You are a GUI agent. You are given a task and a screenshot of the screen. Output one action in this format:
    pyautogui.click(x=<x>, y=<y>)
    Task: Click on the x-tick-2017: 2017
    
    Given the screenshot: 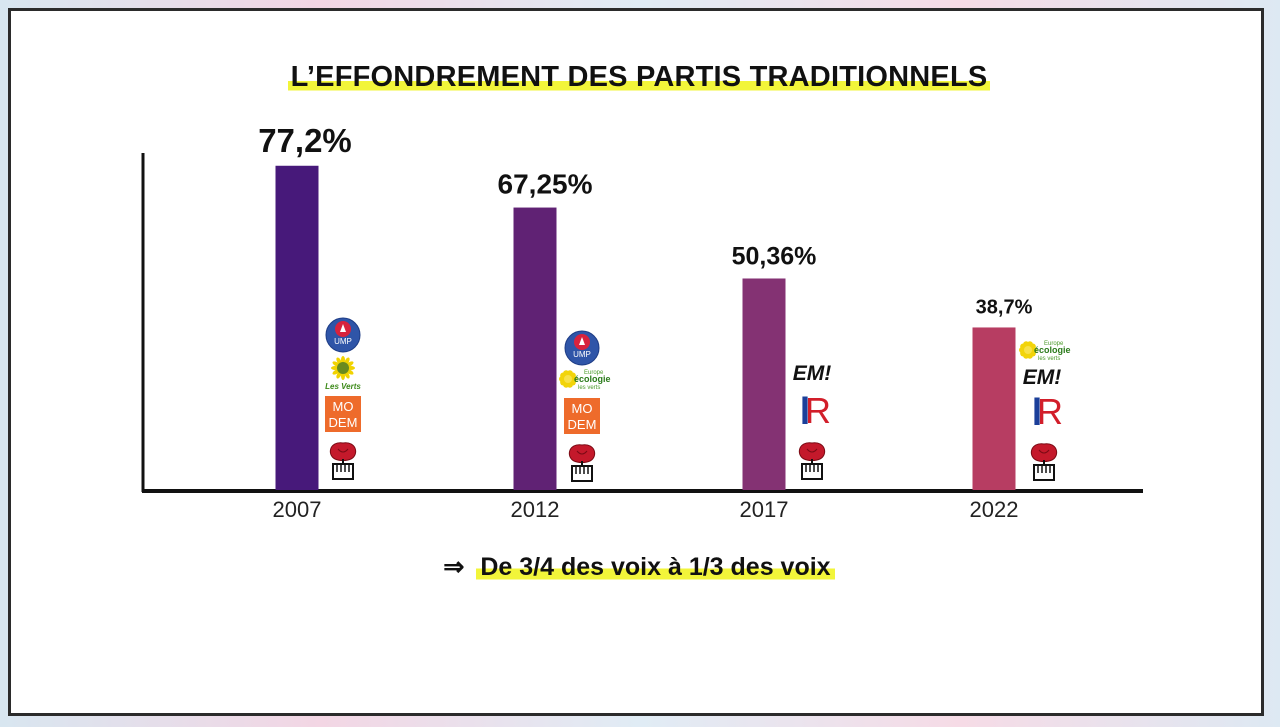 What is the action you would take?
    pyautogui.click(x=764, y=509)
    